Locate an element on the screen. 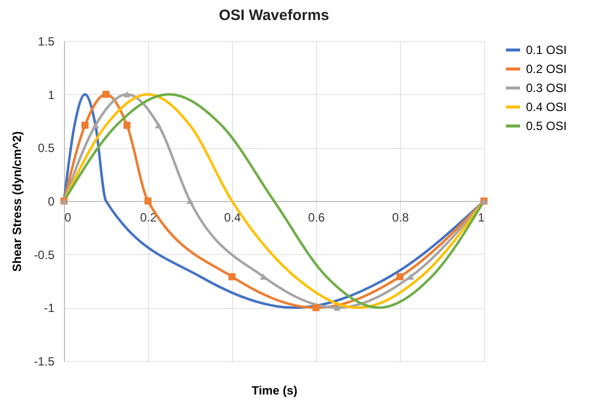 The width and height of the screenshot is (605, 402). y-tick-label: 0 is located at coordinates (51, 201).